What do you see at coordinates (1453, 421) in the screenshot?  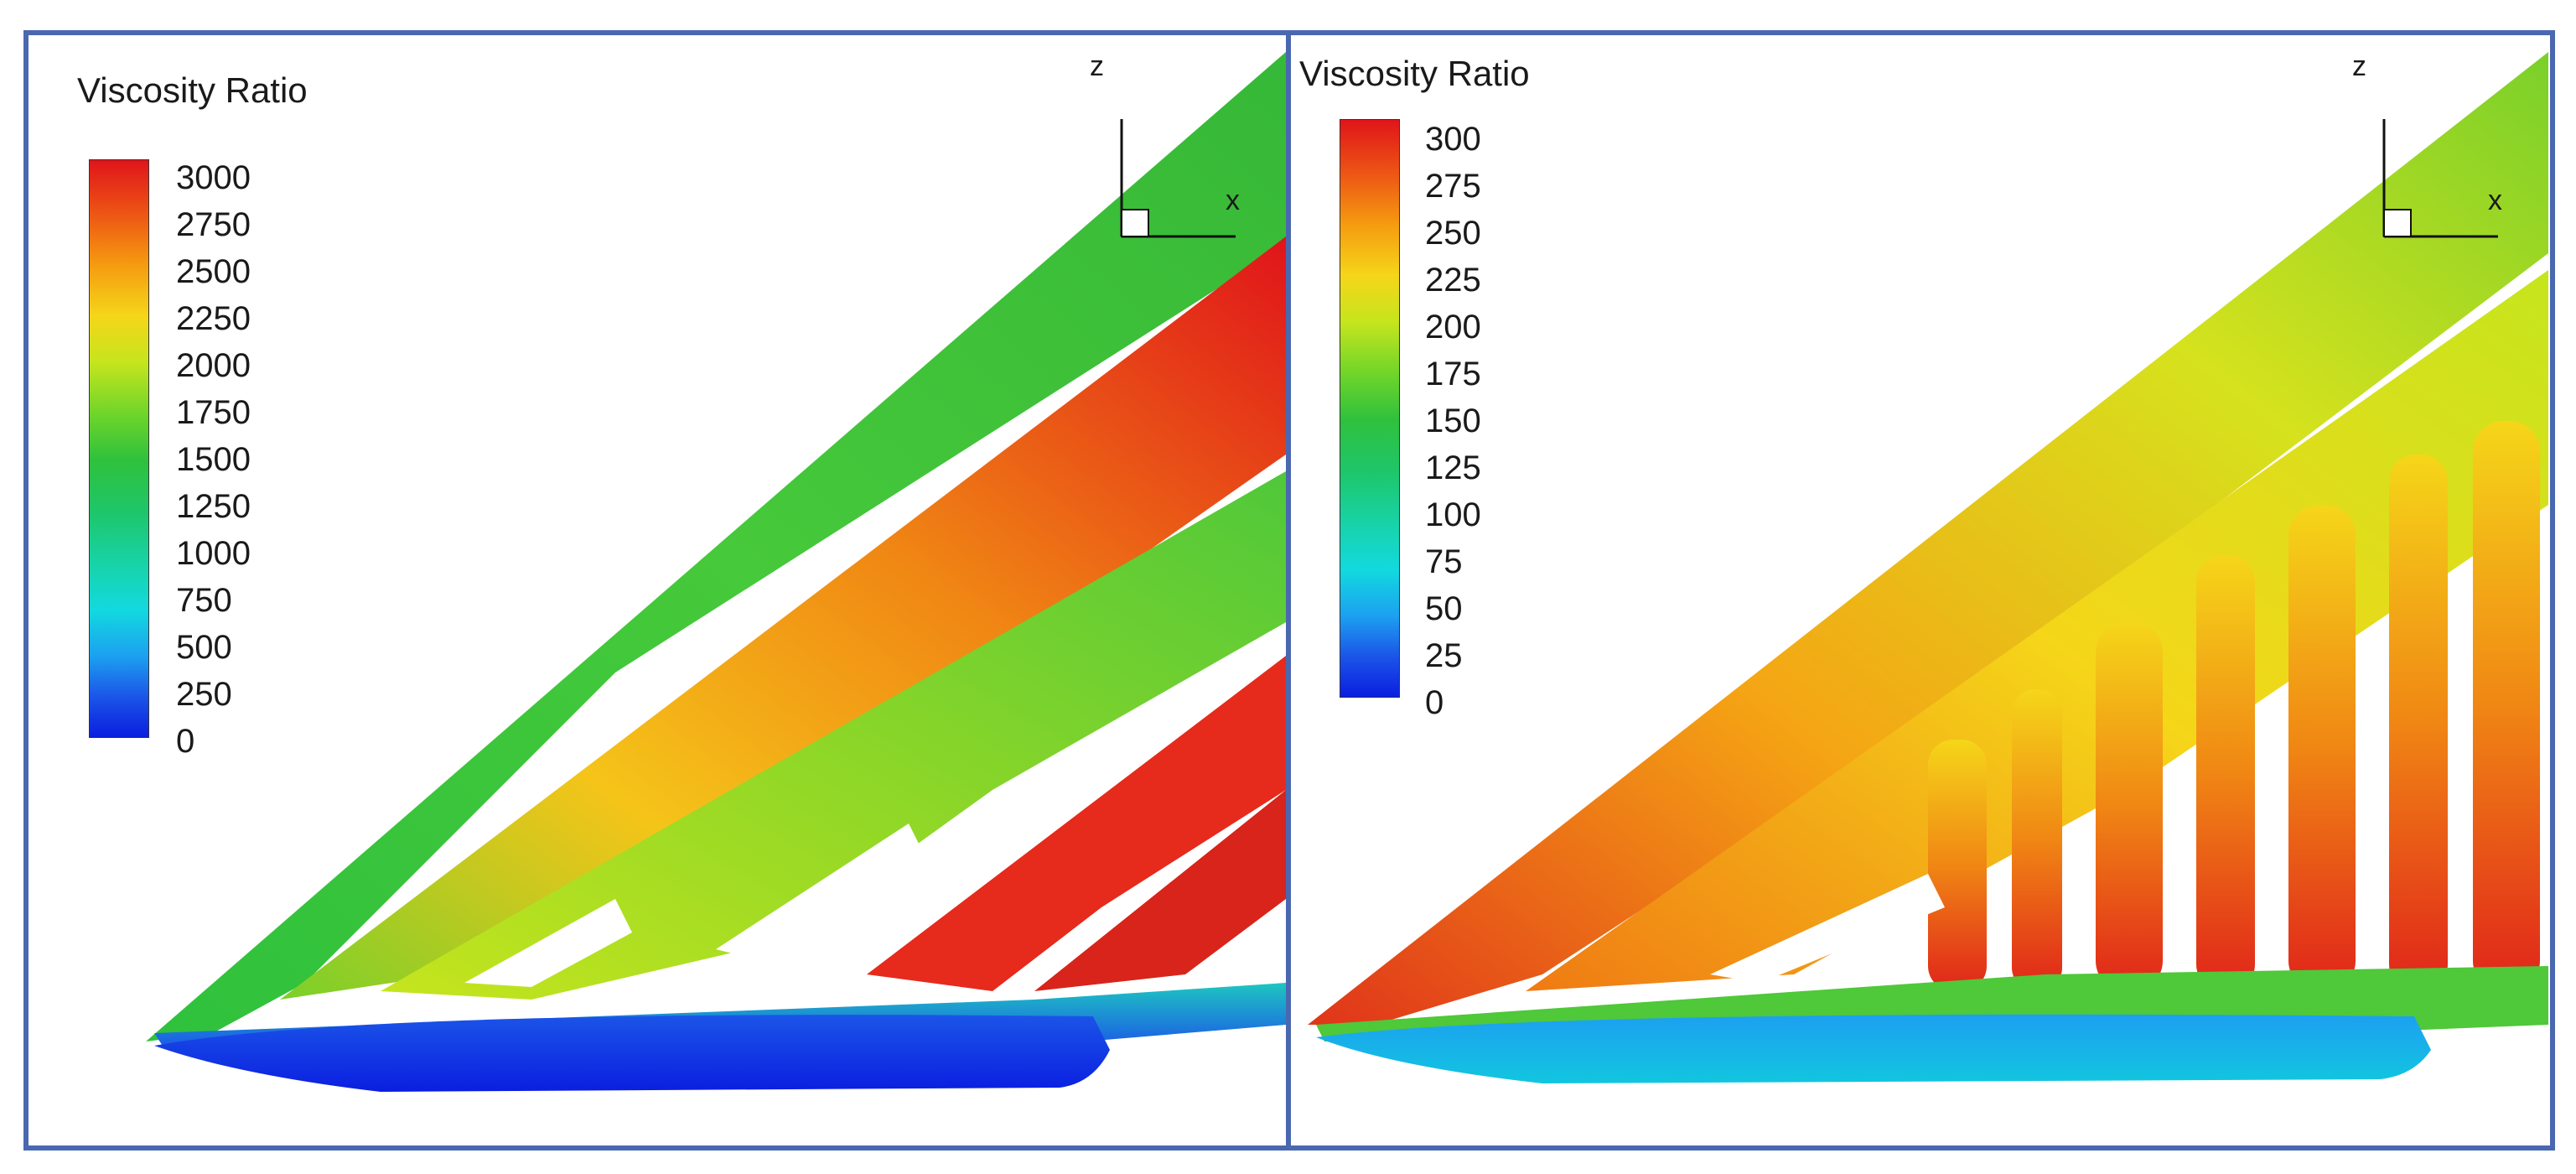 I see `colorbar-tick-label: 150` at bounding box center [1453, 421].